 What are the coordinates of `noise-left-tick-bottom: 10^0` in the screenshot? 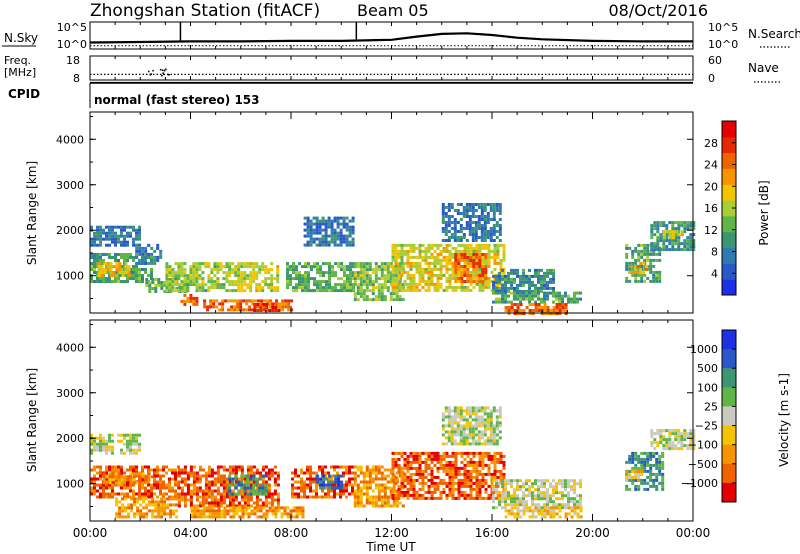 It's located at (72, 44).